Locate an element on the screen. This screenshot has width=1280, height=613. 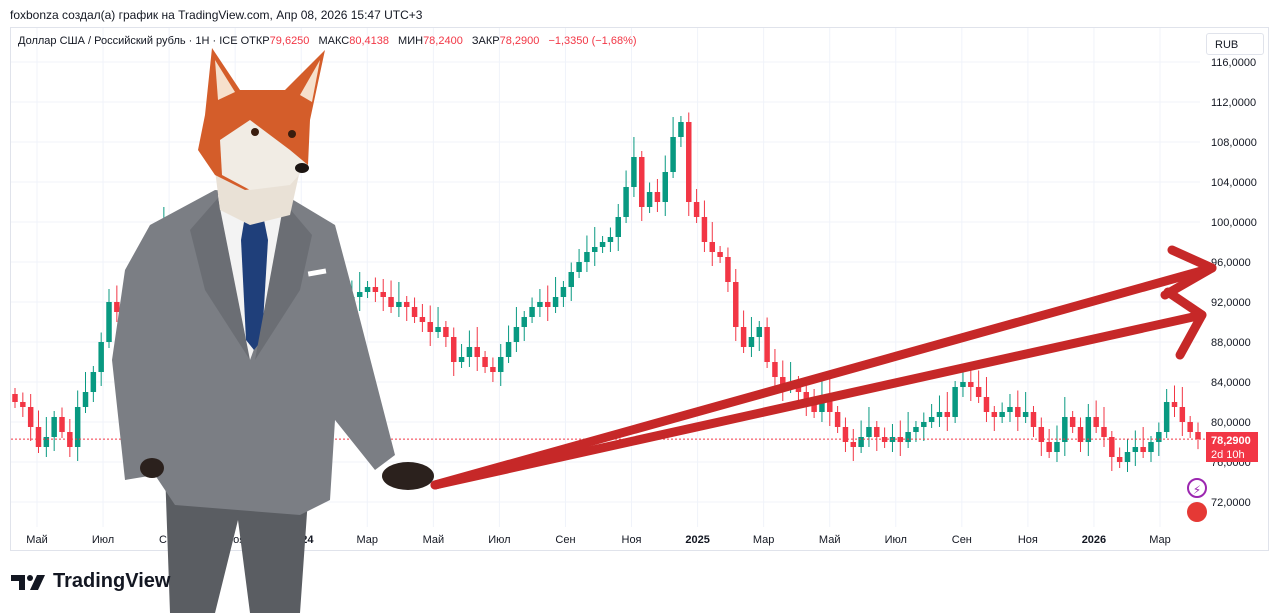
high-label: МАКС is located at coordinates (334, 41).